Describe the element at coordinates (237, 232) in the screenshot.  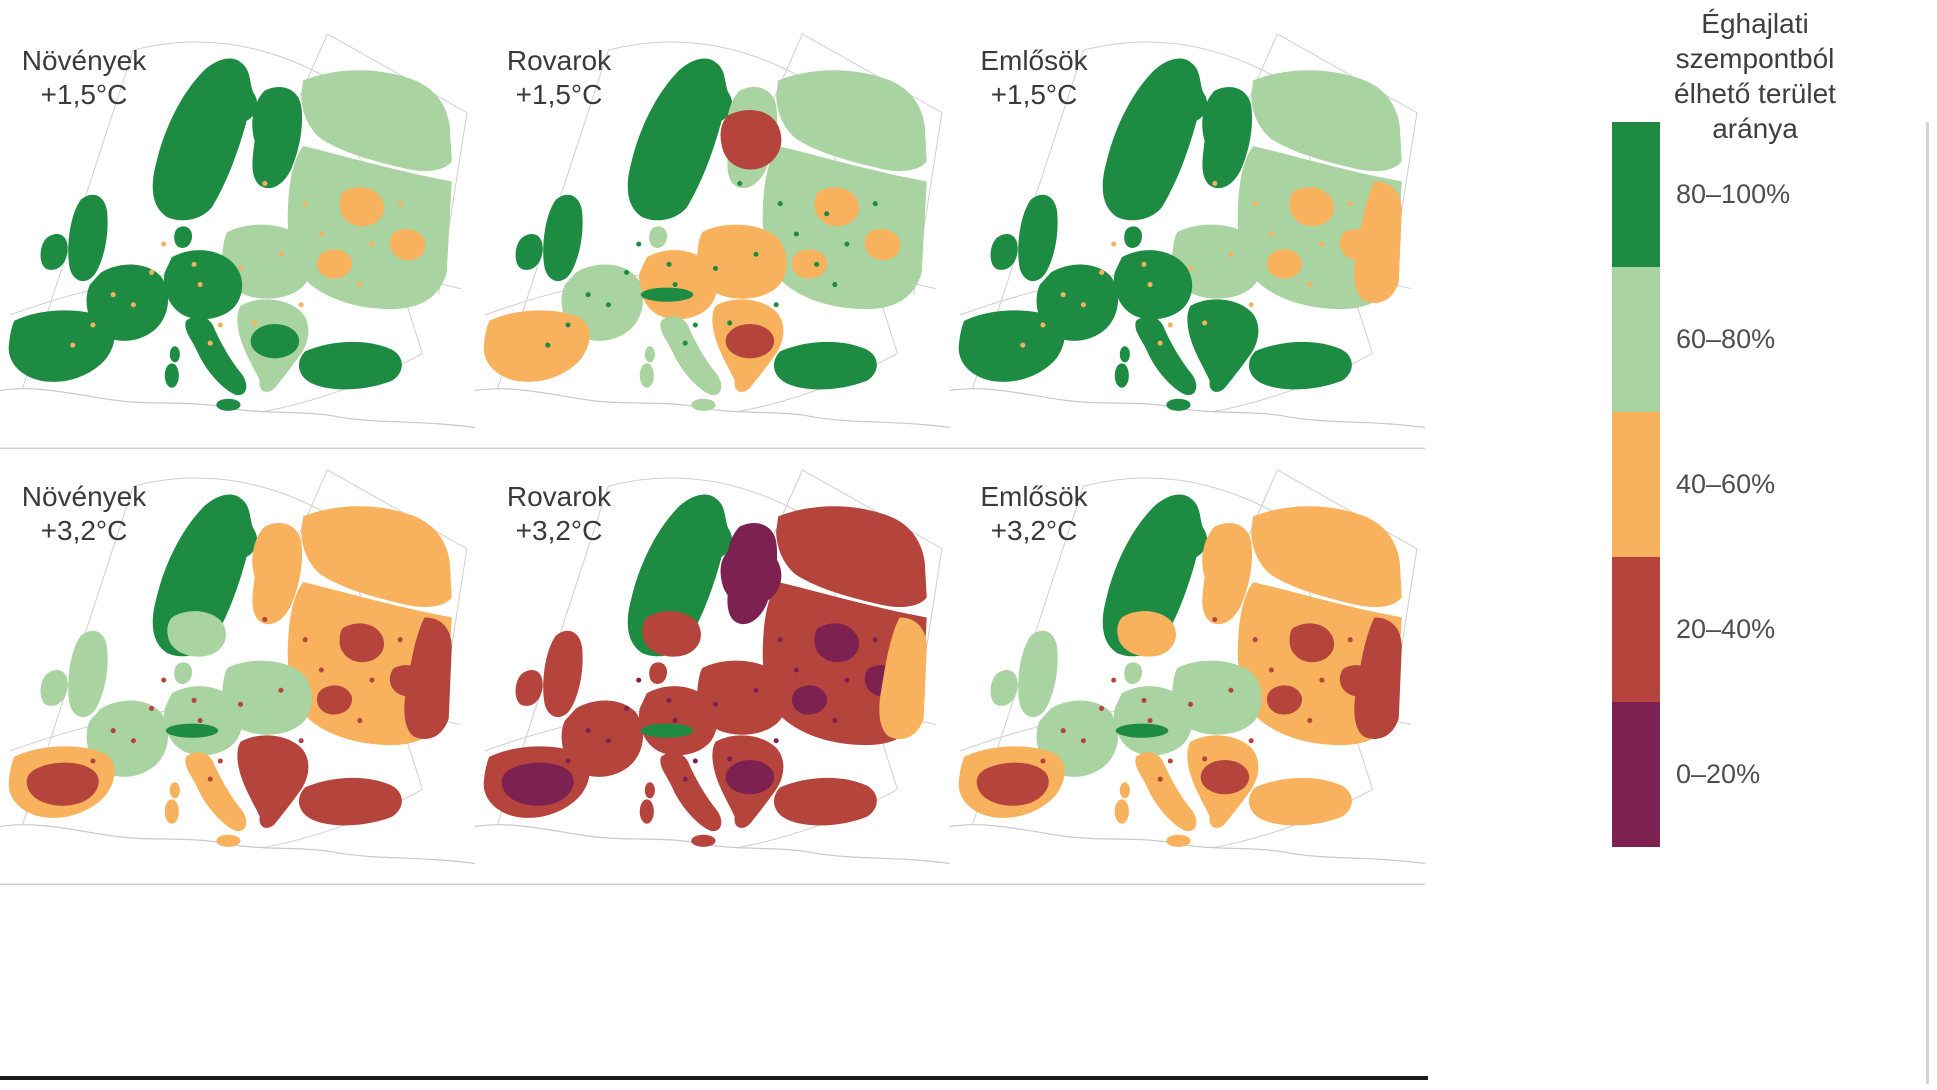
I see `map-panel-plants-1-5c: Növények +1,5°C` at that location.